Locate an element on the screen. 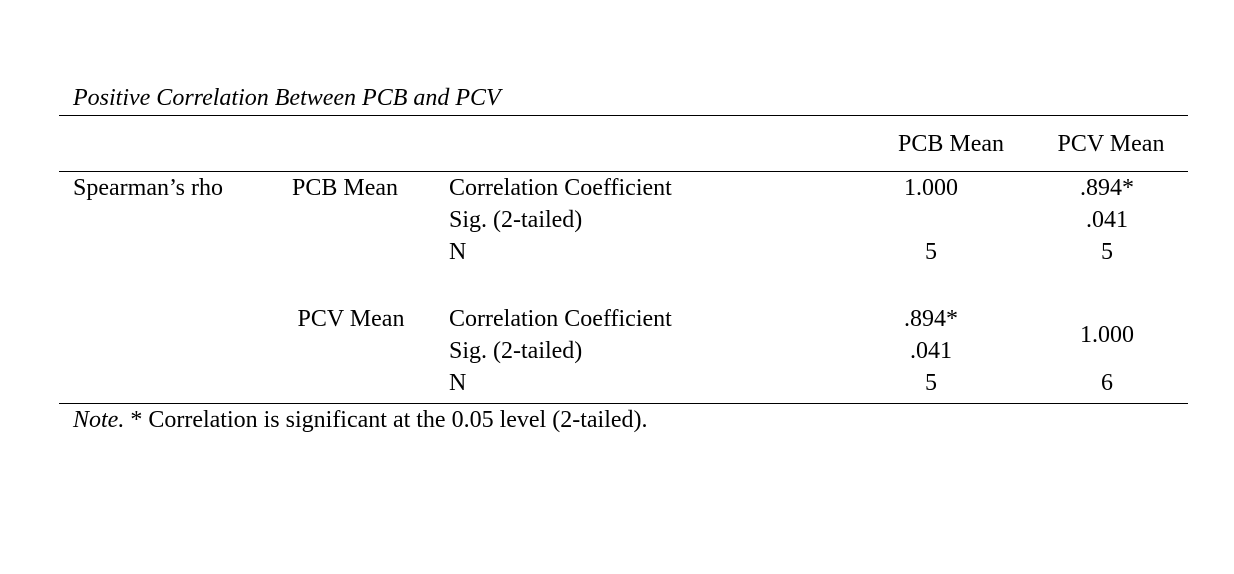 The image size is (1234, 574). header-rule is located at coordinates (623, 171).